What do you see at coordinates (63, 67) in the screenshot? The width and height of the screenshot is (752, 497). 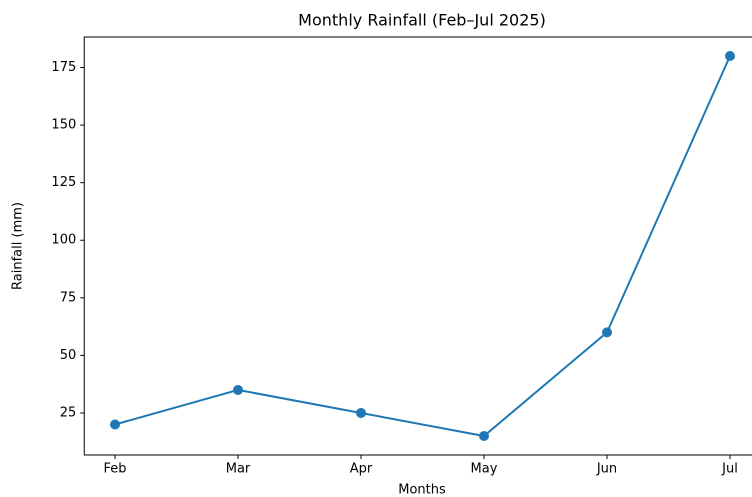 I see `y-tick-label: 175` at bounding box center [63, 67].